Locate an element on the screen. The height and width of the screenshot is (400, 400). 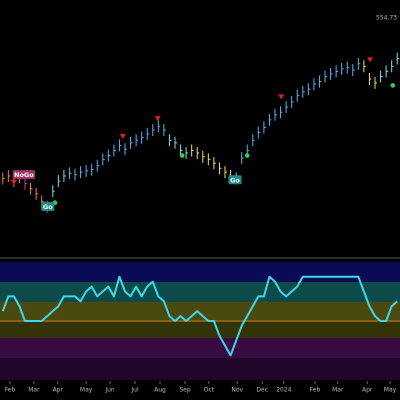
label-text: NoGo is located at coordinates (24, 175).